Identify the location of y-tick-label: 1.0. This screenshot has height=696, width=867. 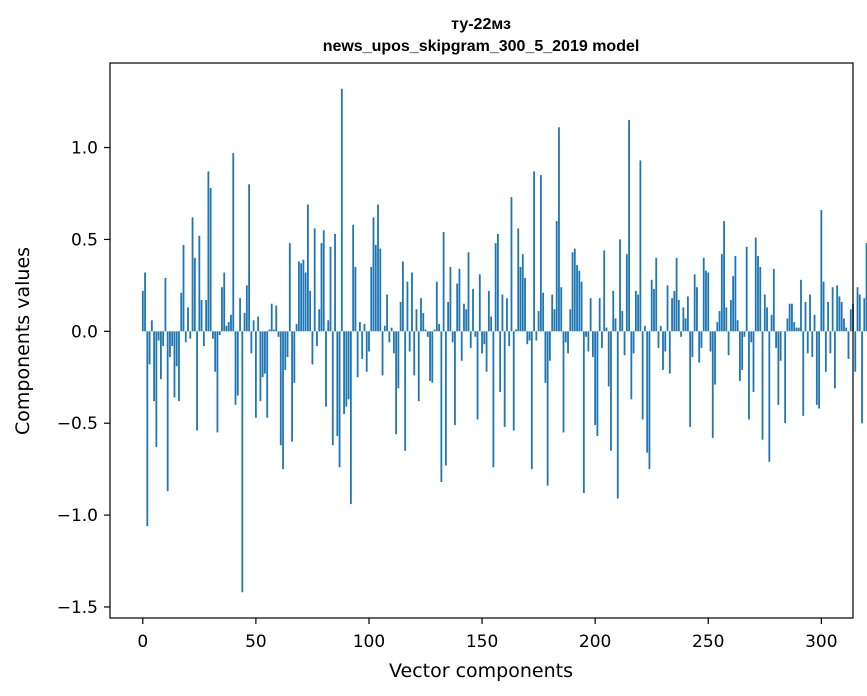
(84, 149).